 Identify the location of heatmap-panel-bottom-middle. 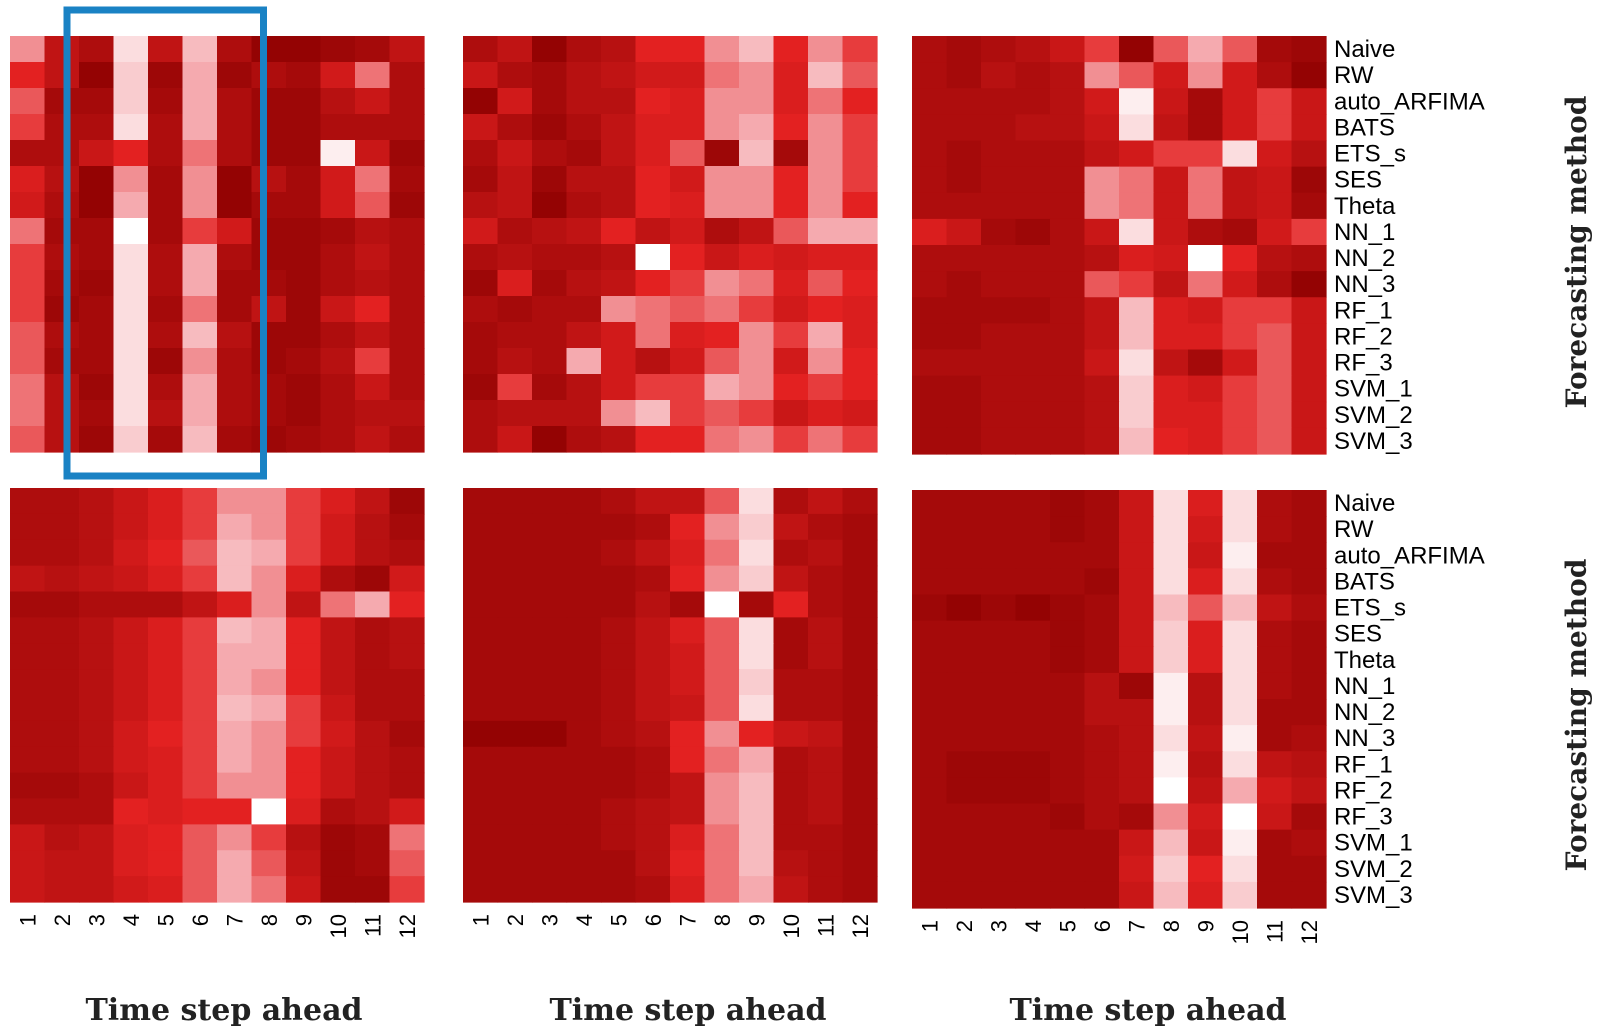
(670, 695).